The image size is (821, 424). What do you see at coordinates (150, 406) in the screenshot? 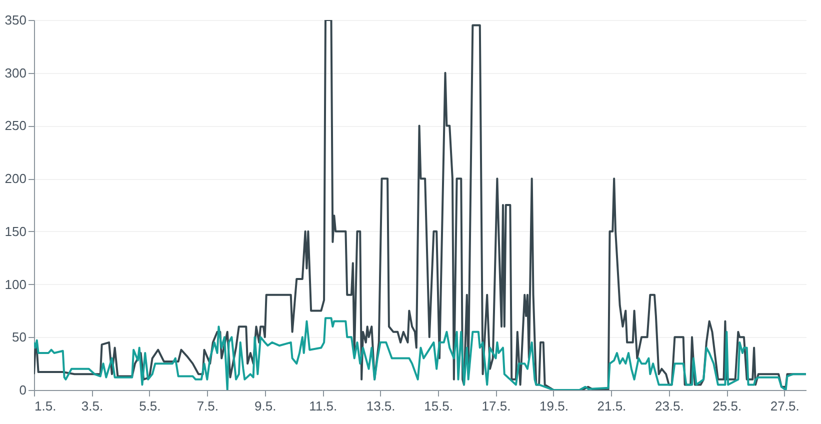
I see `x-tick-label: 5.5.` at bounding box center [150, 406].